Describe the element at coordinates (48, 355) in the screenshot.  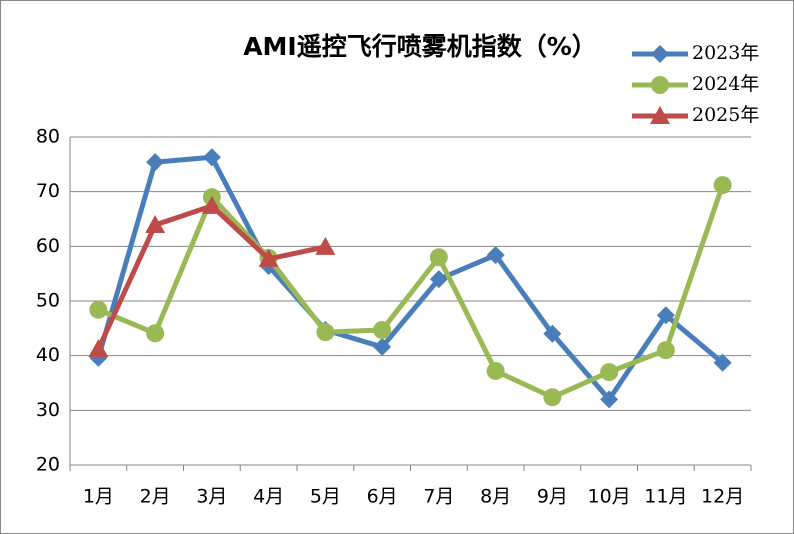
I see `y-tick-label: 40` at that location.